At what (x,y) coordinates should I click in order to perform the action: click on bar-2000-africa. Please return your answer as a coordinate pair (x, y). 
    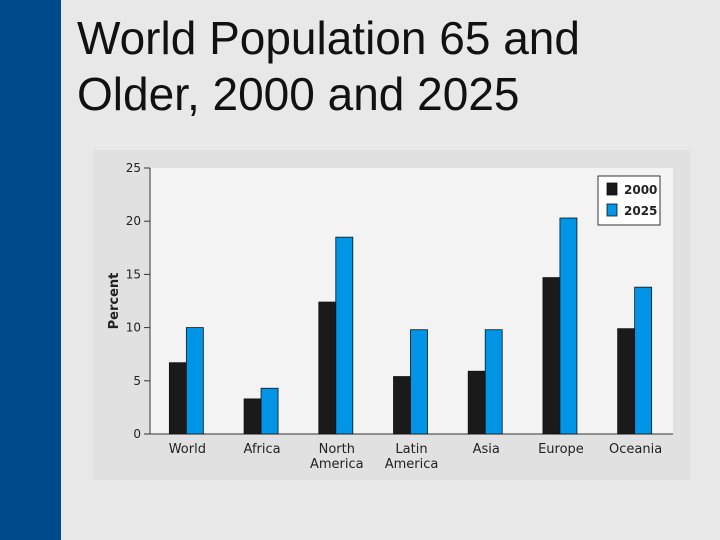
    Looking at the image, I should click on (252, 416).